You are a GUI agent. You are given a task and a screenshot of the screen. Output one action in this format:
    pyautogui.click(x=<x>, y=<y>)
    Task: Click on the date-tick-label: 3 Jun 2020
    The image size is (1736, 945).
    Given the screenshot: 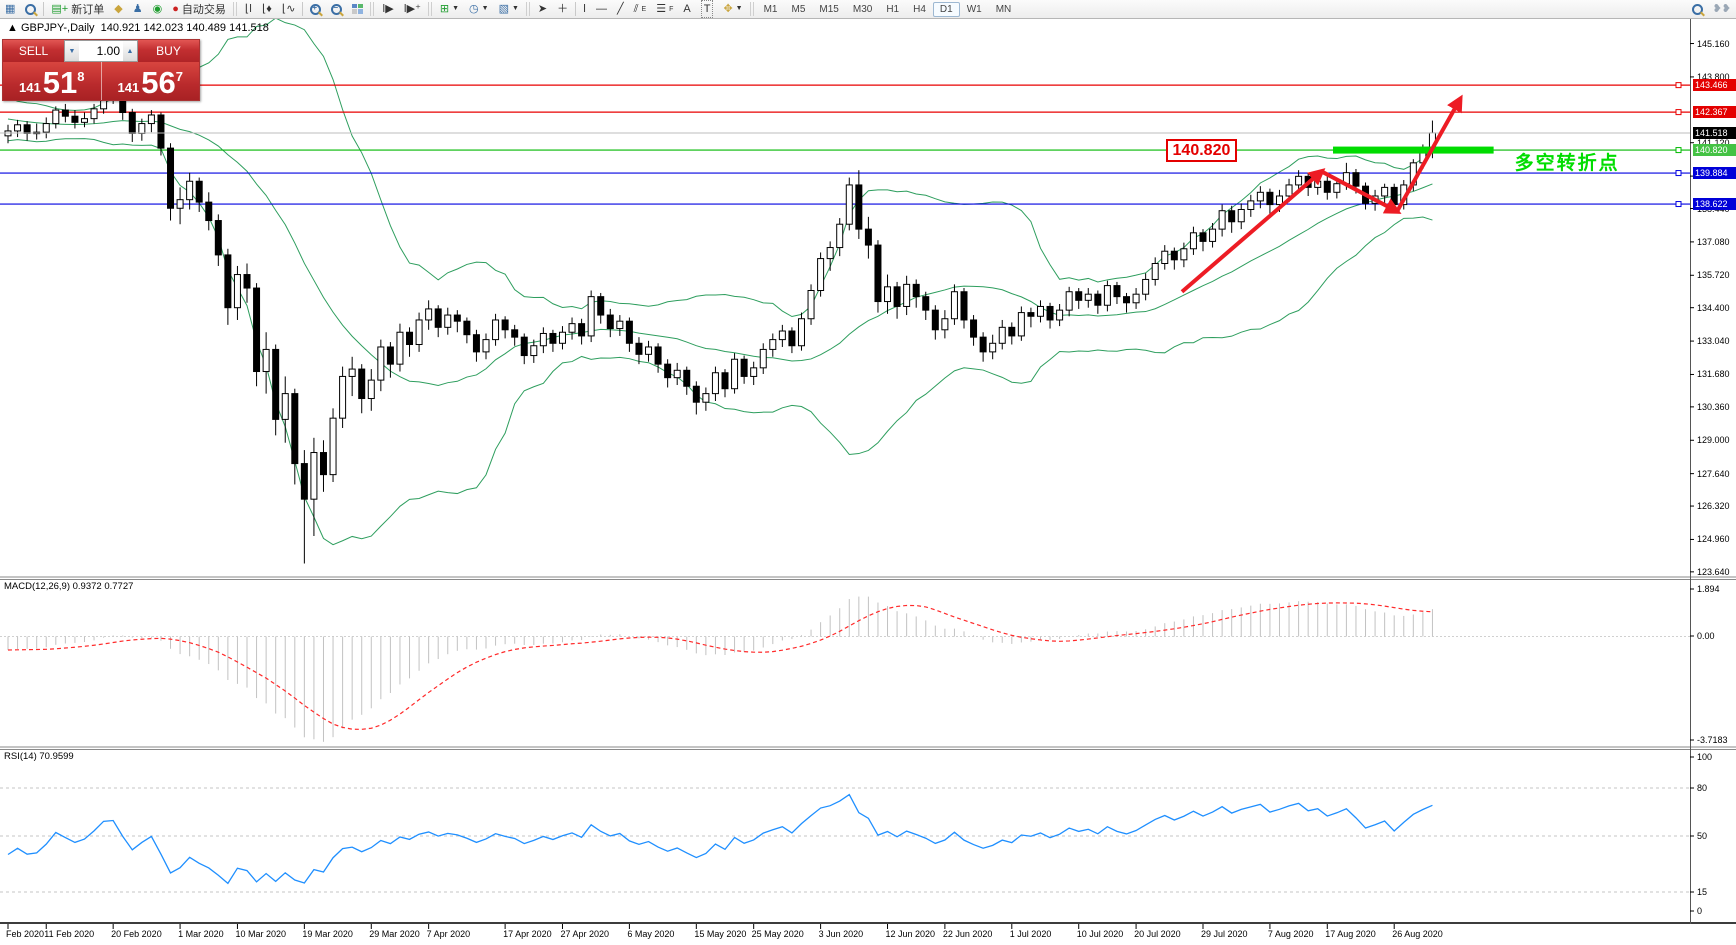 What is the action you would take?
    pyautogui.click(x=841, y=934)
    